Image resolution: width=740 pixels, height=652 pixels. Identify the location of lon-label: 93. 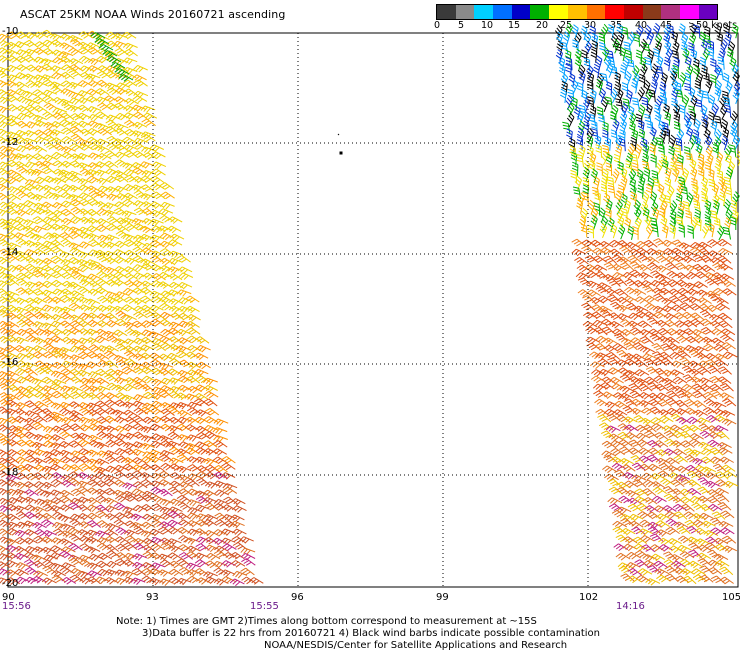
(152, 597).